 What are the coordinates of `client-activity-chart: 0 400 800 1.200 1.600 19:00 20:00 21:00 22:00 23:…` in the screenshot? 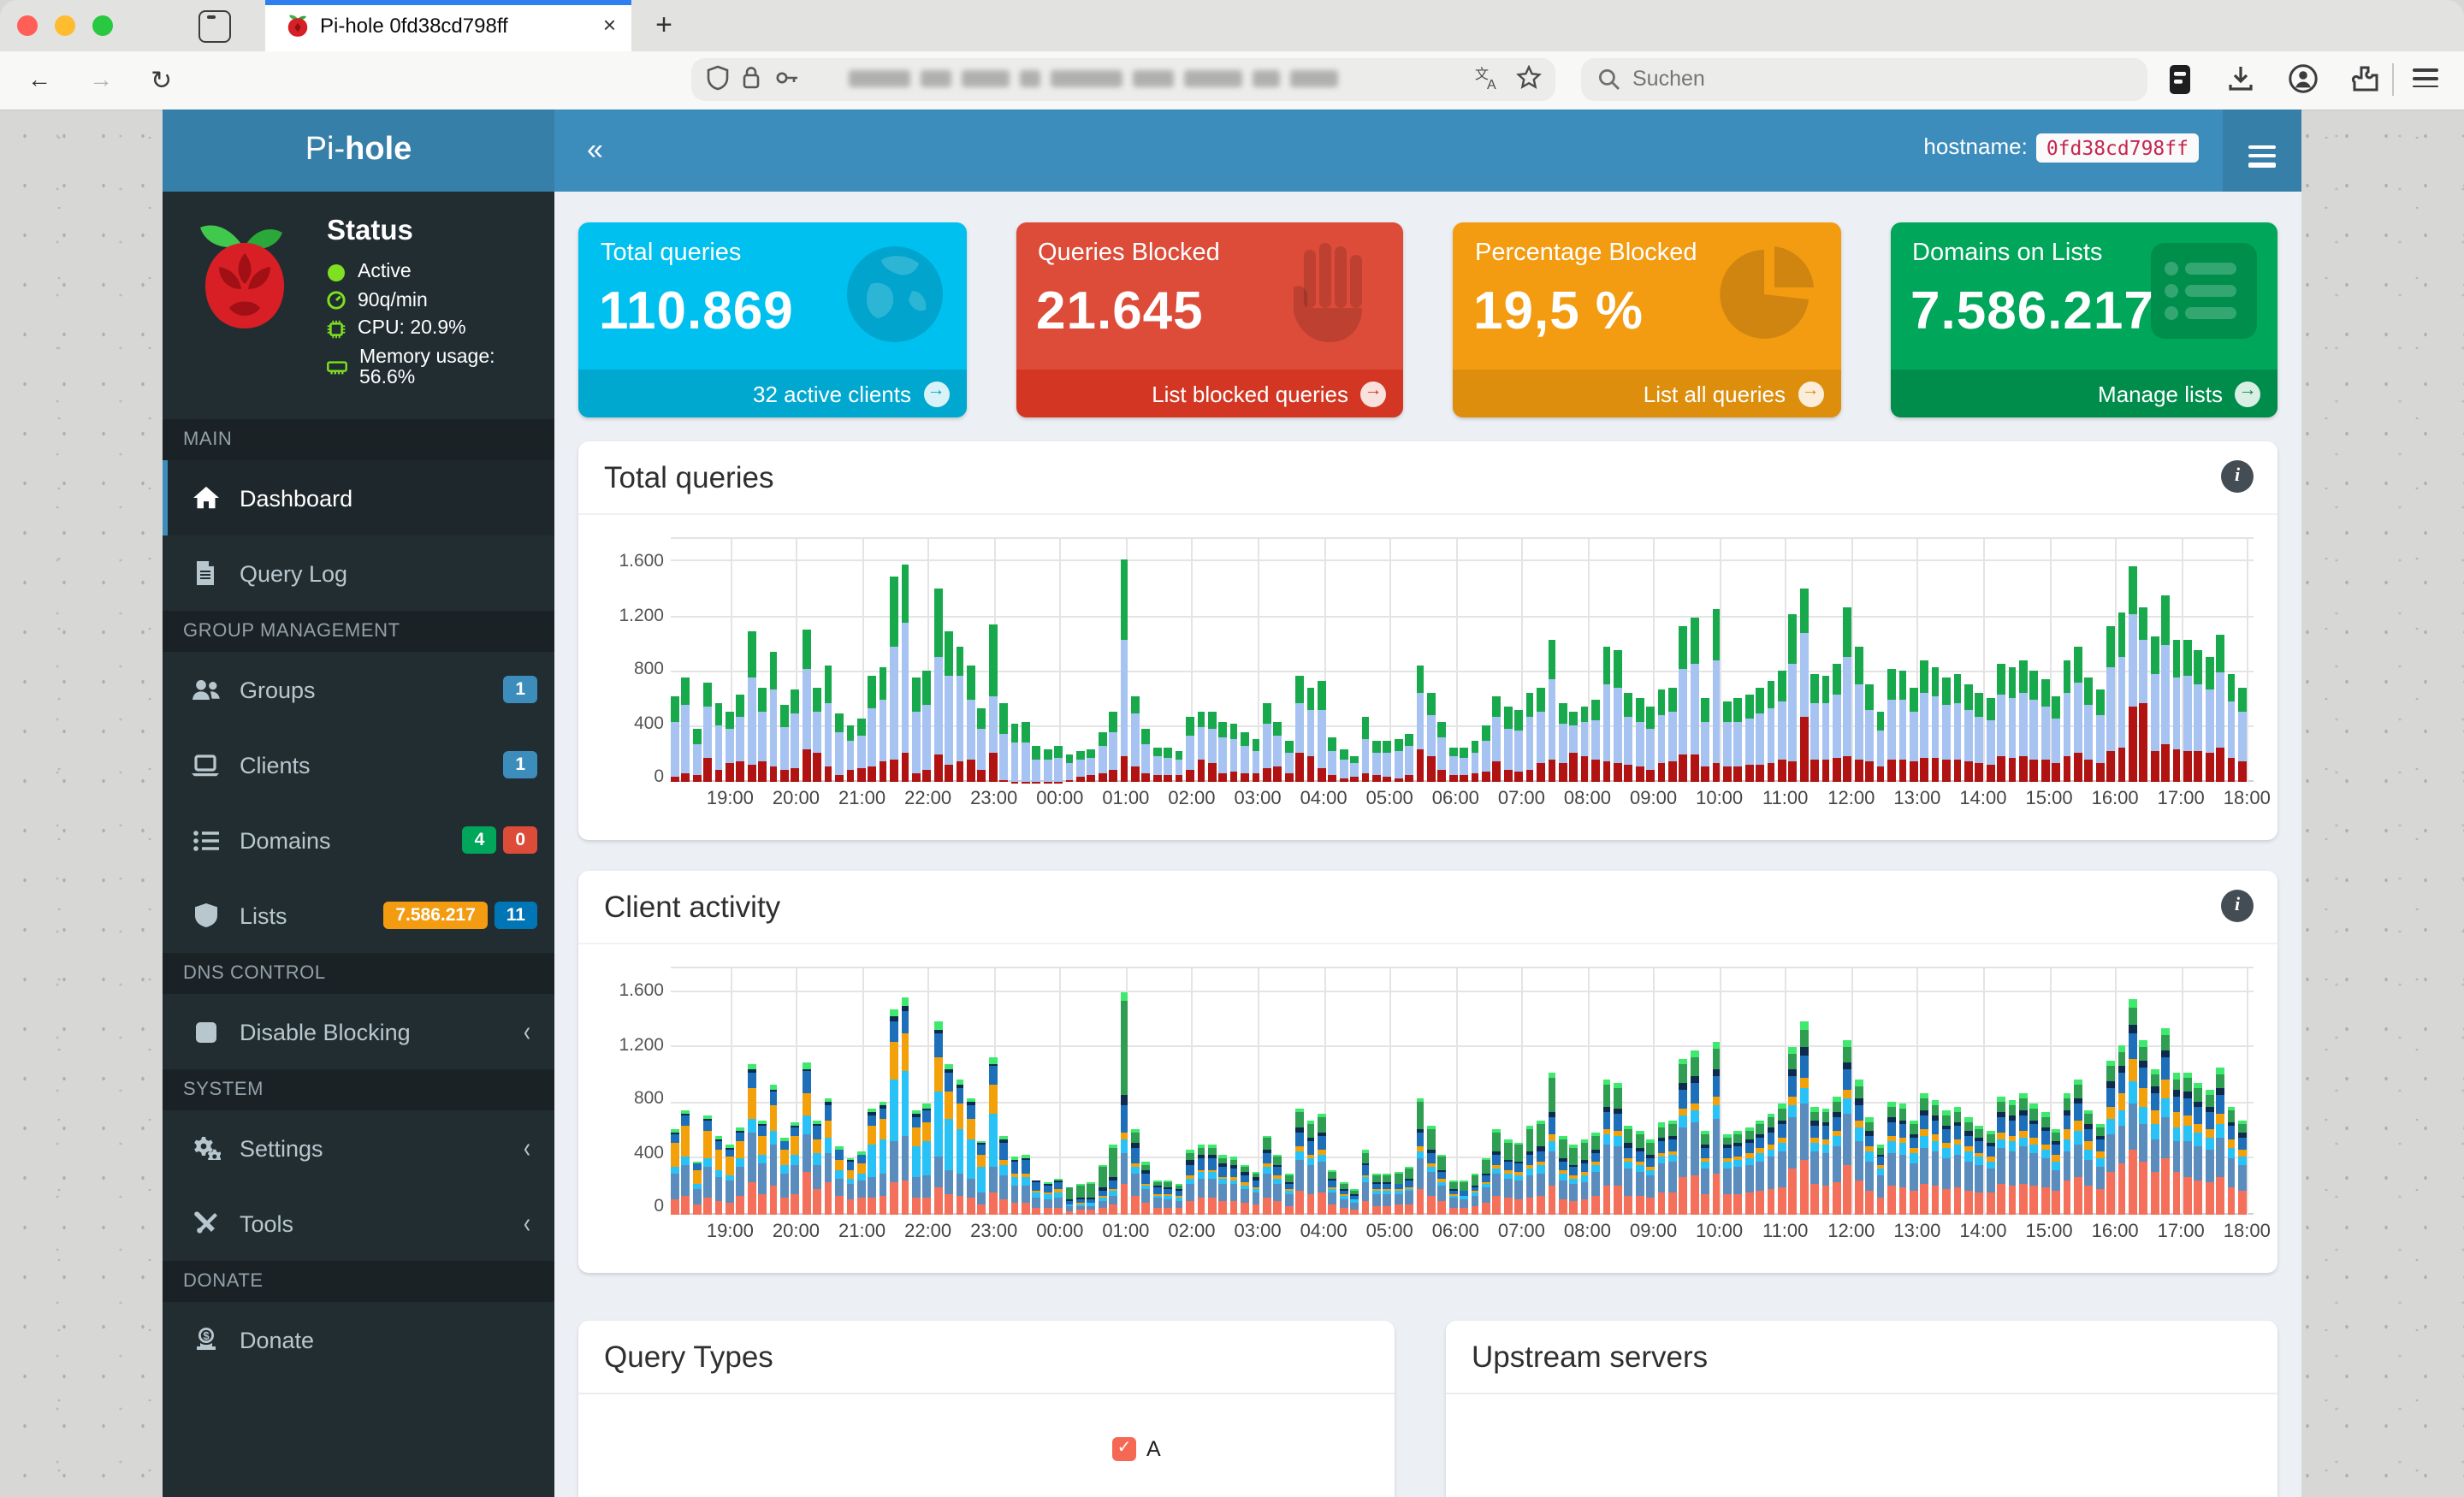 It's located at (1431, 1108).